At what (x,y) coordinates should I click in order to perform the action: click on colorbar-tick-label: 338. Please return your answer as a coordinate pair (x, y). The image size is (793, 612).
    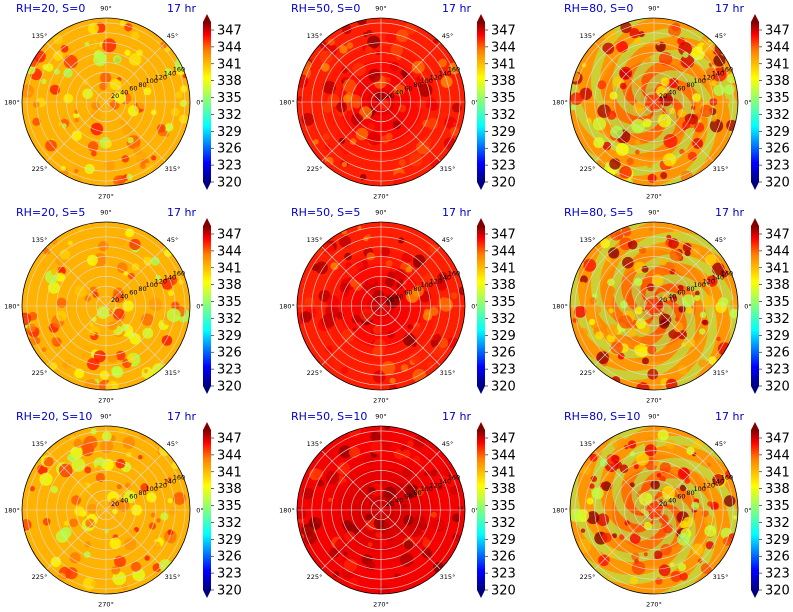
    Looking at the image, I should click on (229, 81).